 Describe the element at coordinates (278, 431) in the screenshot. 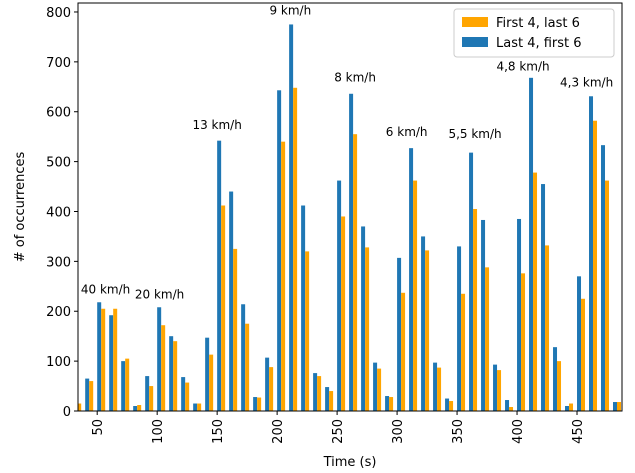

I see `x-tick-label: 200` at that location.